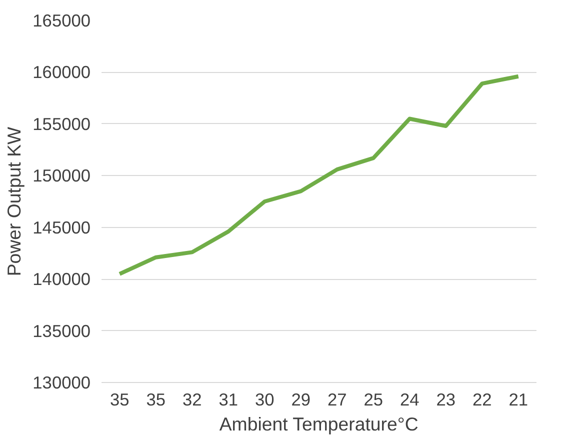  I want to click on y-tick-label: 160000, so click(61, 72).